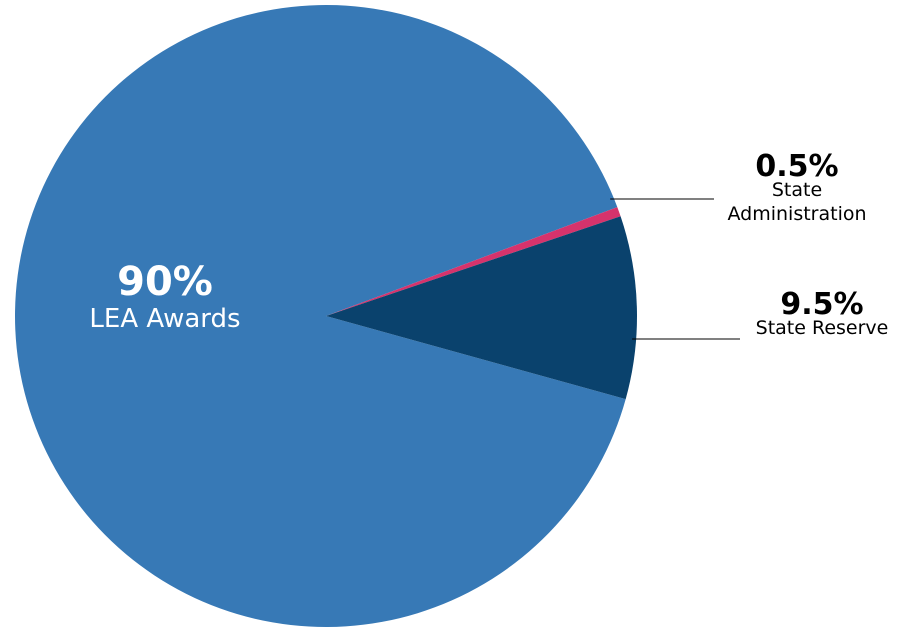 This screenshot has height=628, width=902. I want to click on slice-percent-state-reserve: 9.5%, so click(821, 304).